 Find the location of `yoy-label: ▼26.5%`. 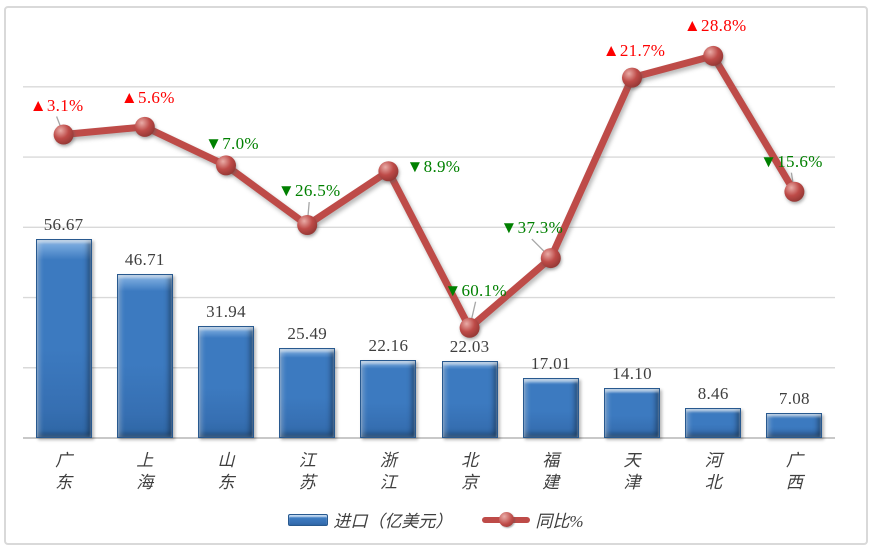

yoy-label: ▼26.5% is located at coordinates (309, 191).